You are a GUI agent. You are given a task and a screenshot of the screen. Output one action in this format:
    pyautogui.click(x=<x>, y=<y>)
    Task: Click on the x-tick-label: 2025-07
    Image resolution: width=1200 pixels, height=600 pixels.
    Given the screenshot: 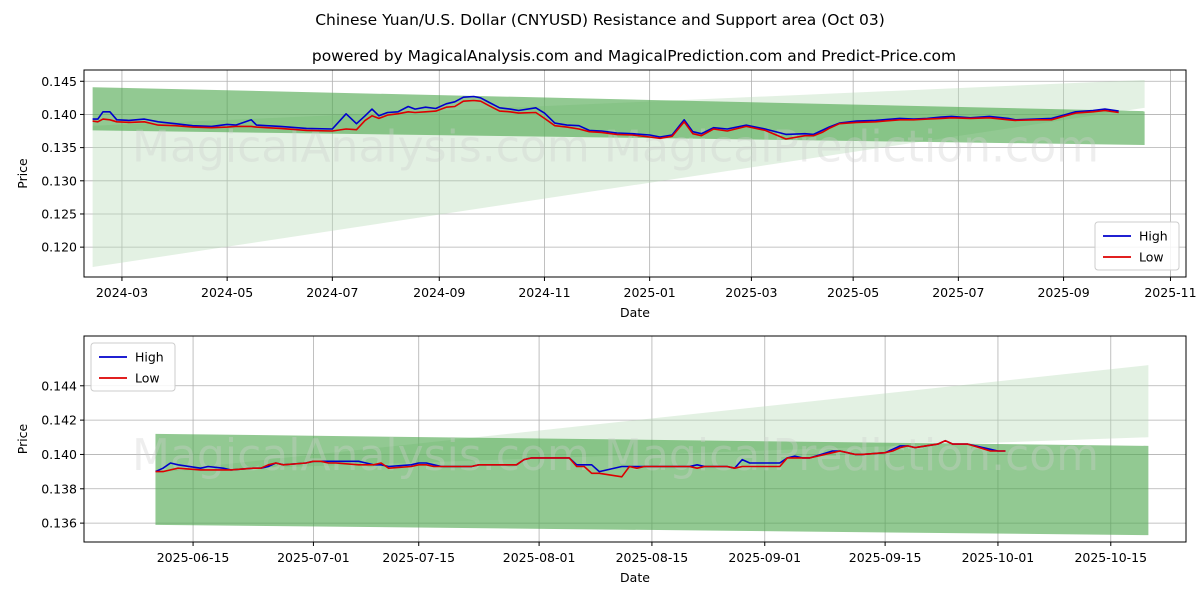 What is the action you would take?
    pyautogui.click(x=958, y=292)
    